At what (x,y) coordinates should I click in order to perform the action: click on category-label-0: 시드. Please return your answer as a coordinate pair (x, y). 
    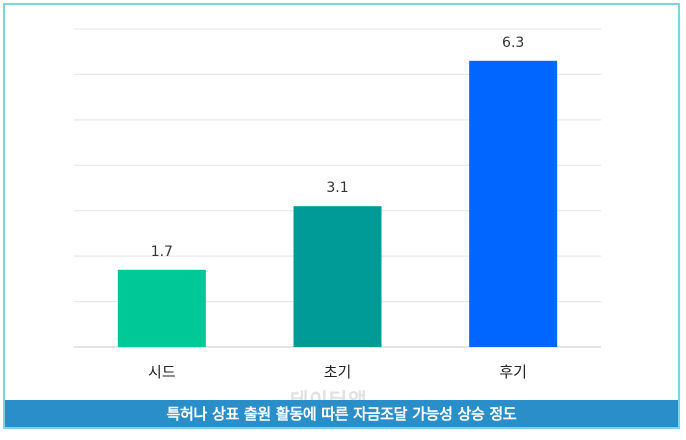
    Looking at the image, I should click on (162, 372).